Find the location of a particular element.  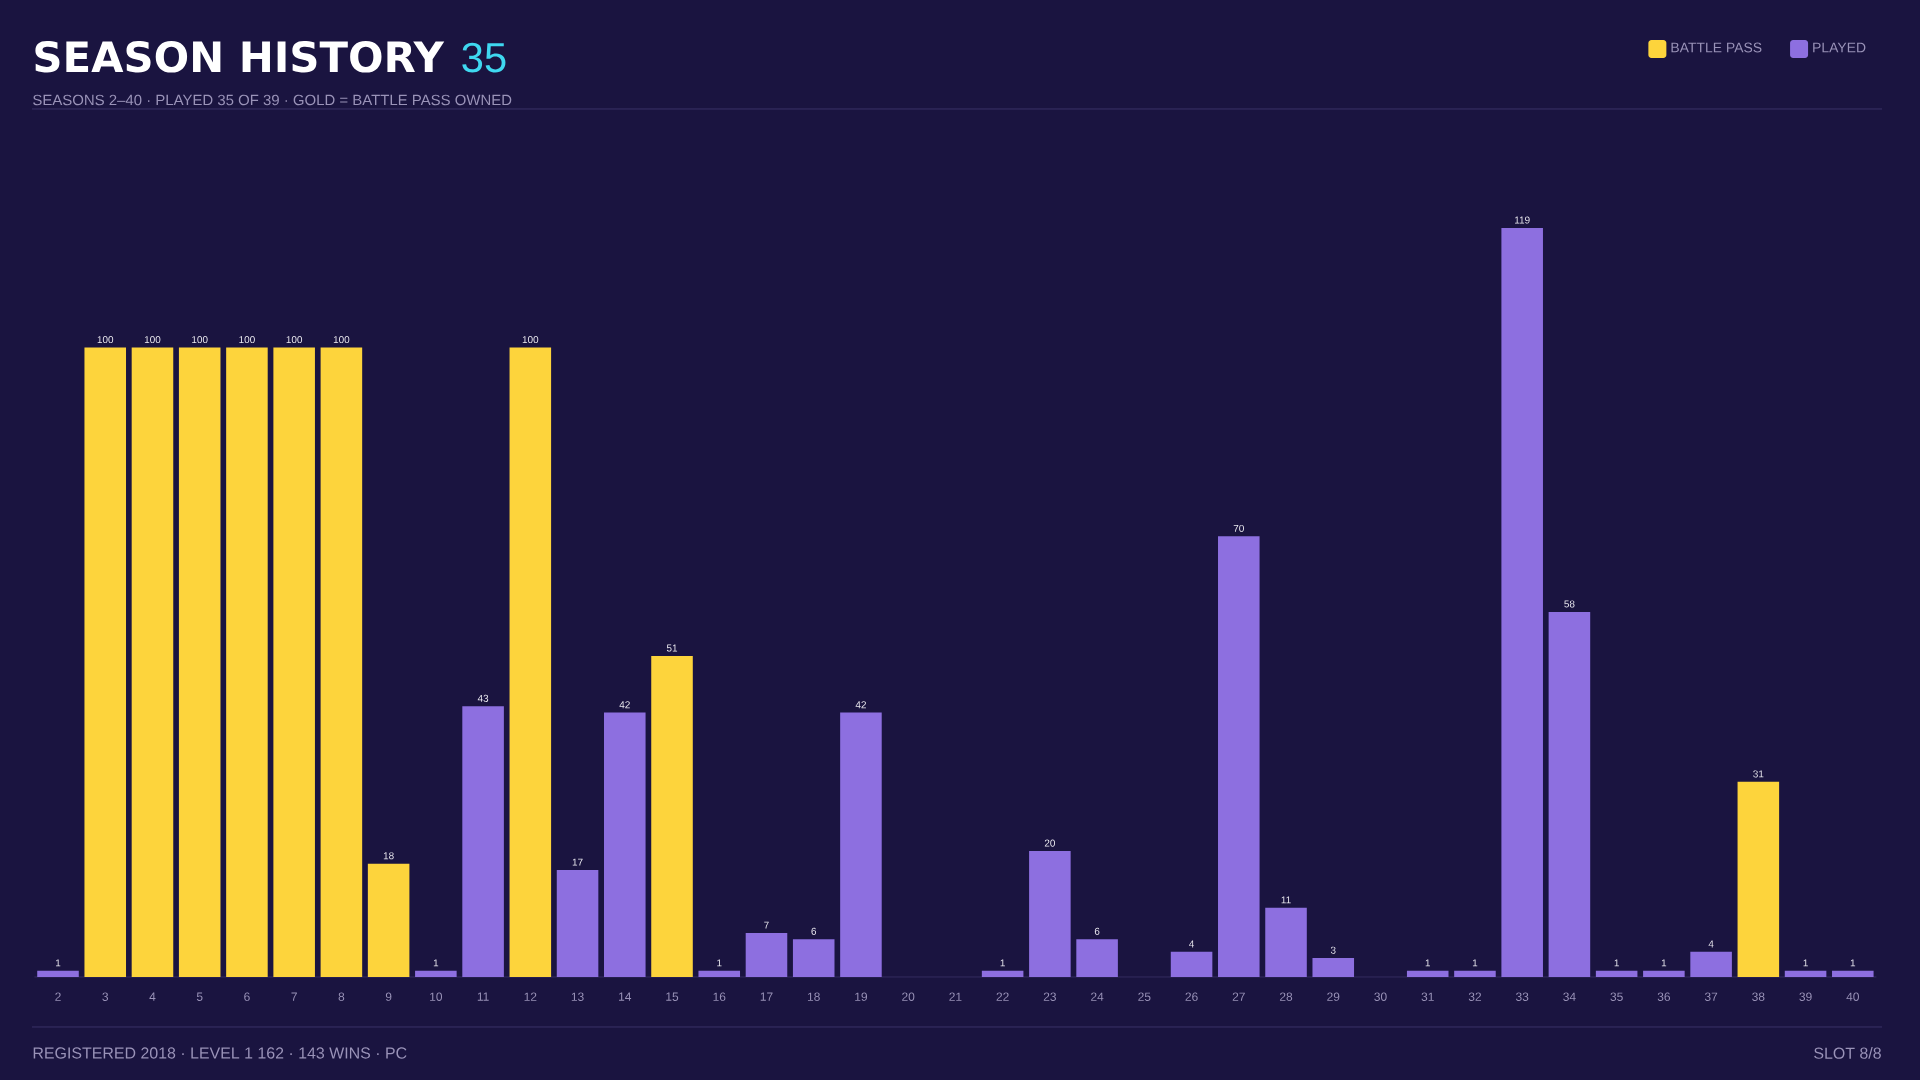

data-label: 20 is located at coordinates (1050, 843).